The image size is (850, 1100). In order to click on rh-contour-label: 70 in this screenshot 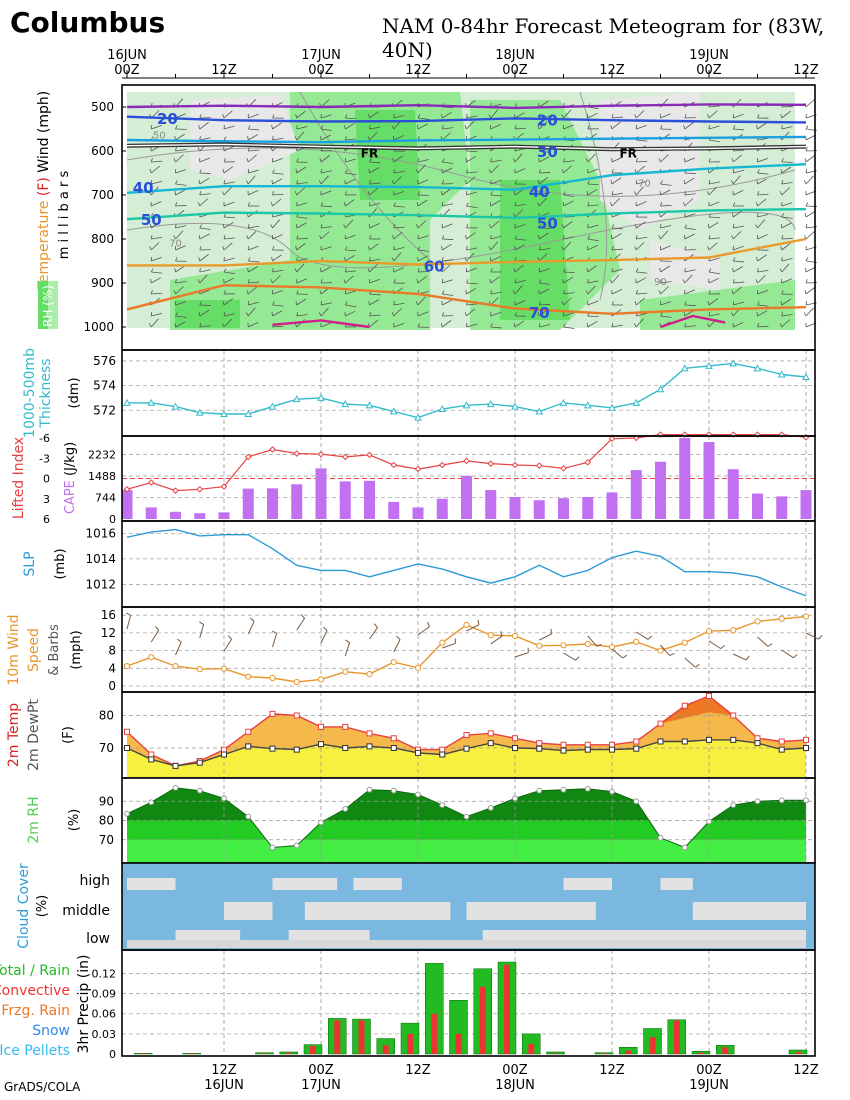, I will do `click(175, 244)`.